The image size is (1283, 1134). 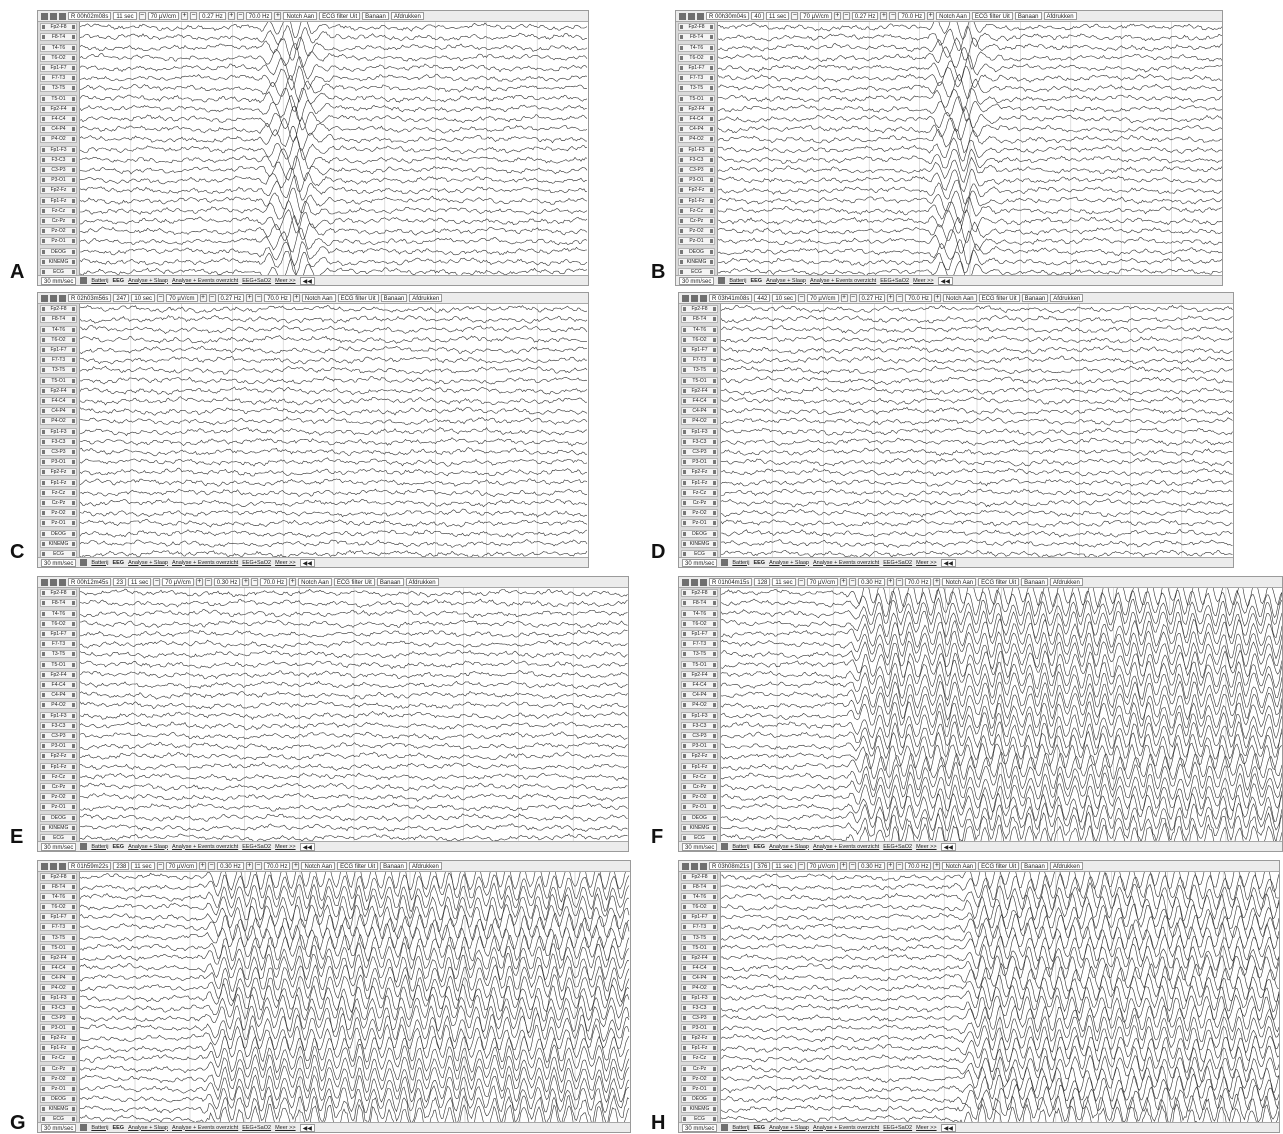 I want to click on folder-icon, so click(x=685, y=298).